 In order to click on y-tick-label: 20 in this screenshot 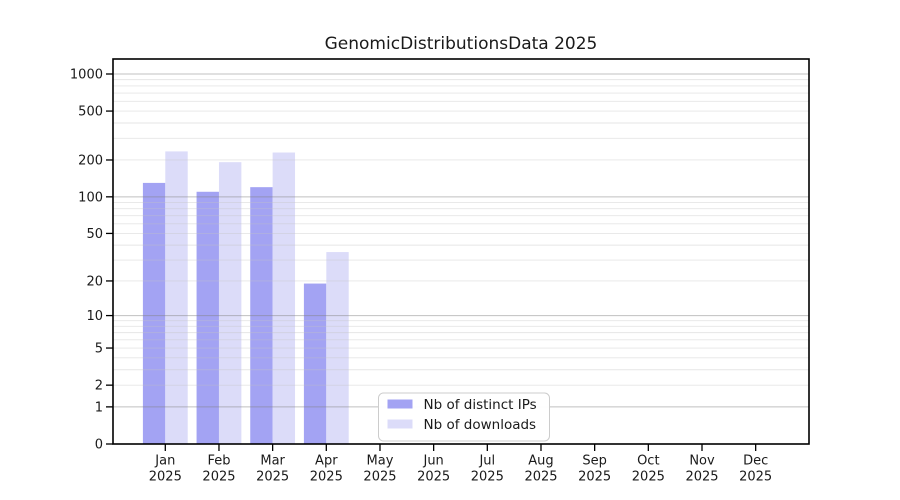, I will do `click(94, 281)`.